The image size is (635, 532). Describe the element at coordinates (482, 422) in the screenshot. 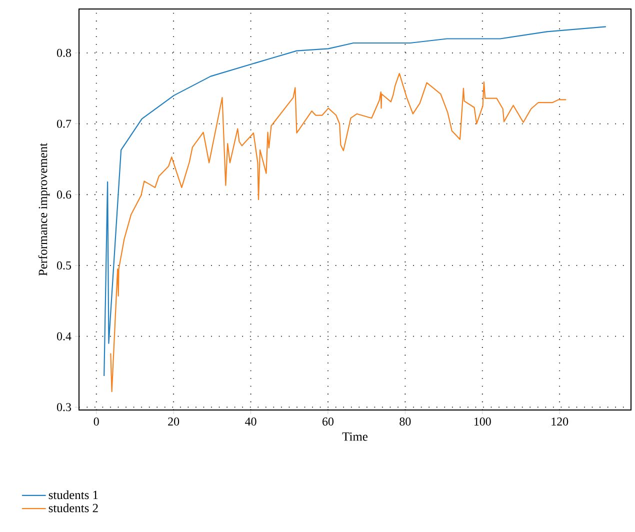

I see `x-tick-label: 100` at that location.